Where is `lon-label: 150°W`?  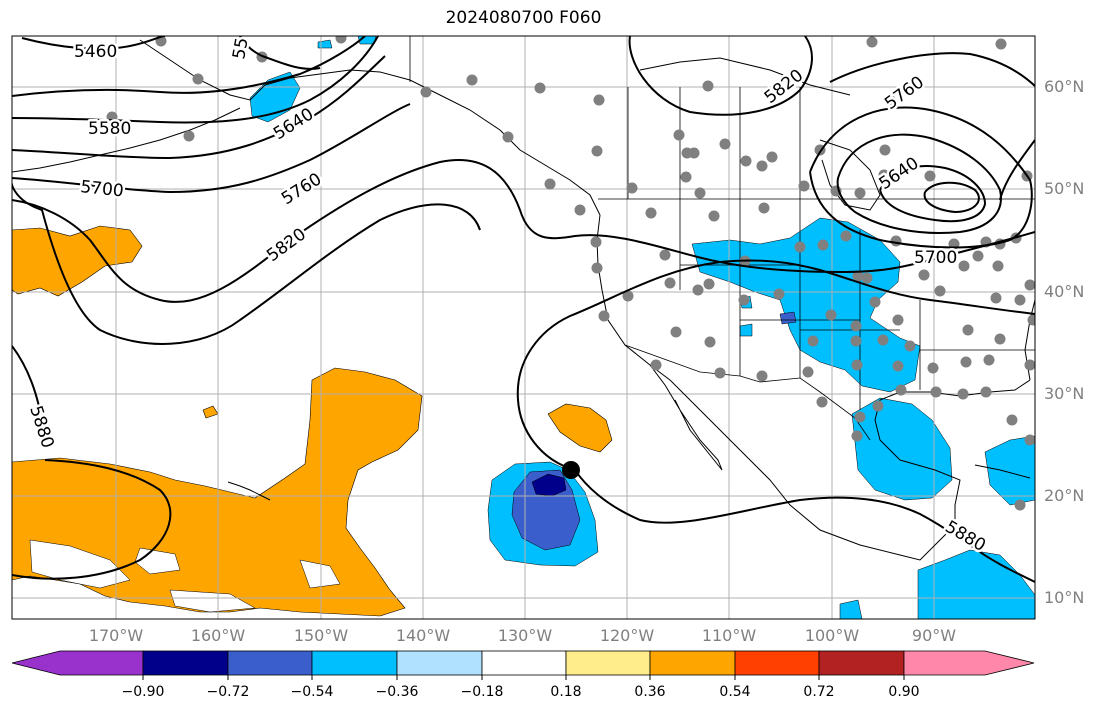 lon-label: 150°W is located at coordinates (321, 635).